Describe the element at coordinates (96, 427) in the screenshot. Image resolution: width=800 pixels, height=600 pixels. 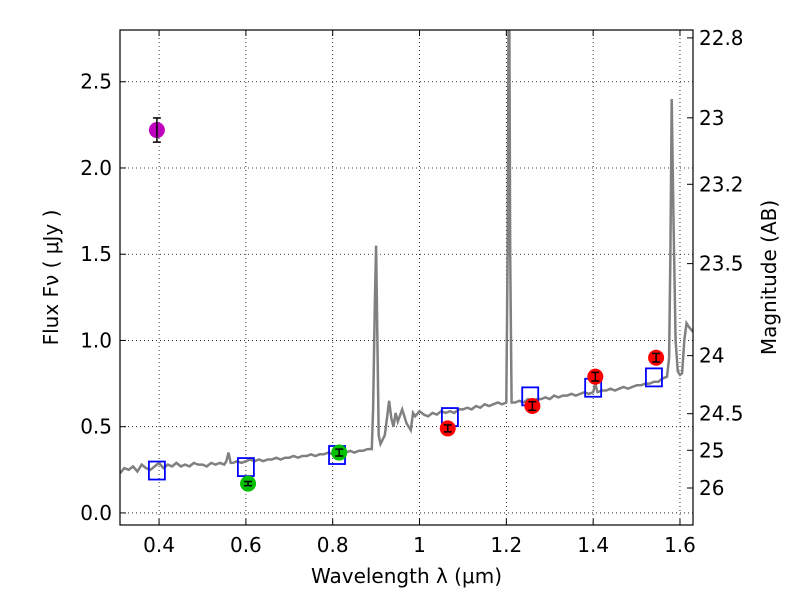
I see `y-tick-label: 0.5` at that location.